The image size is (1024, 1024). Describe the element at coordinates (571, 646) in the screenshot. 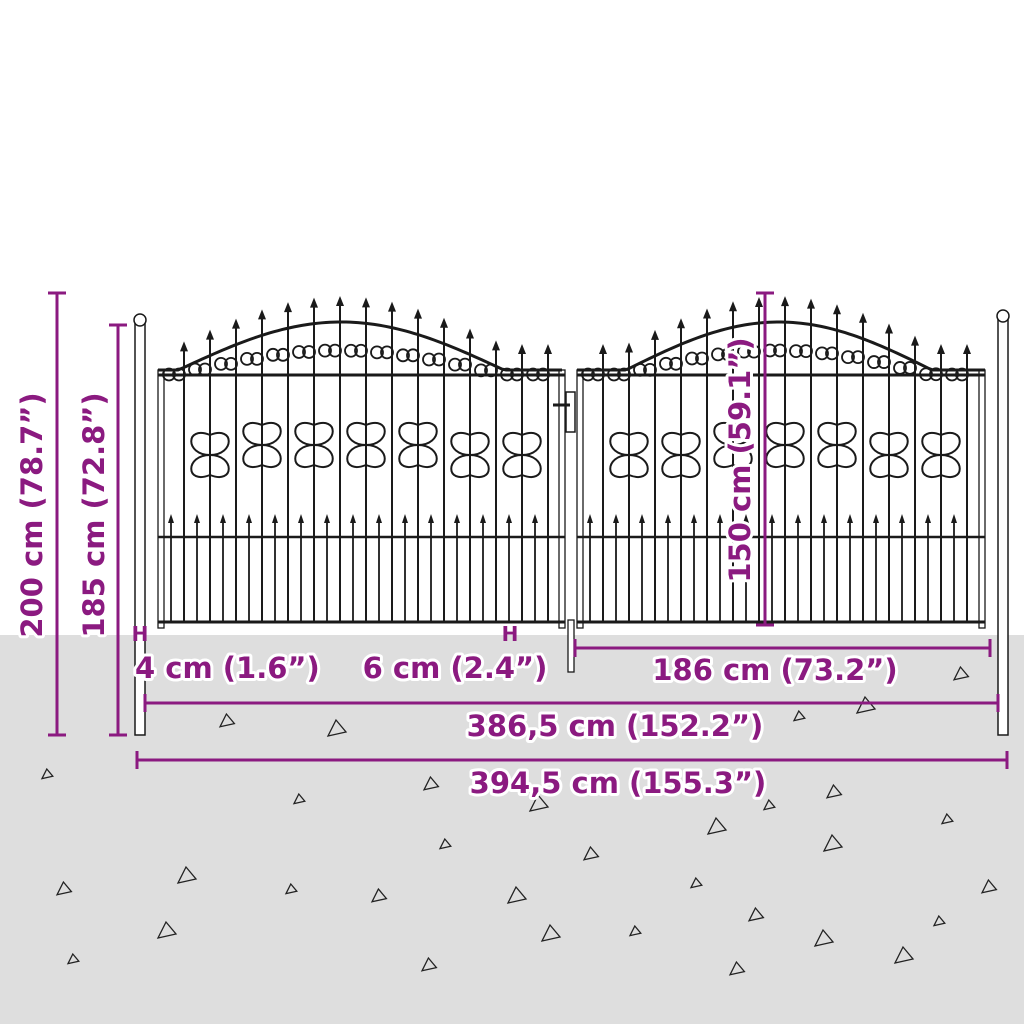

I see `drop-bolt` at that location.